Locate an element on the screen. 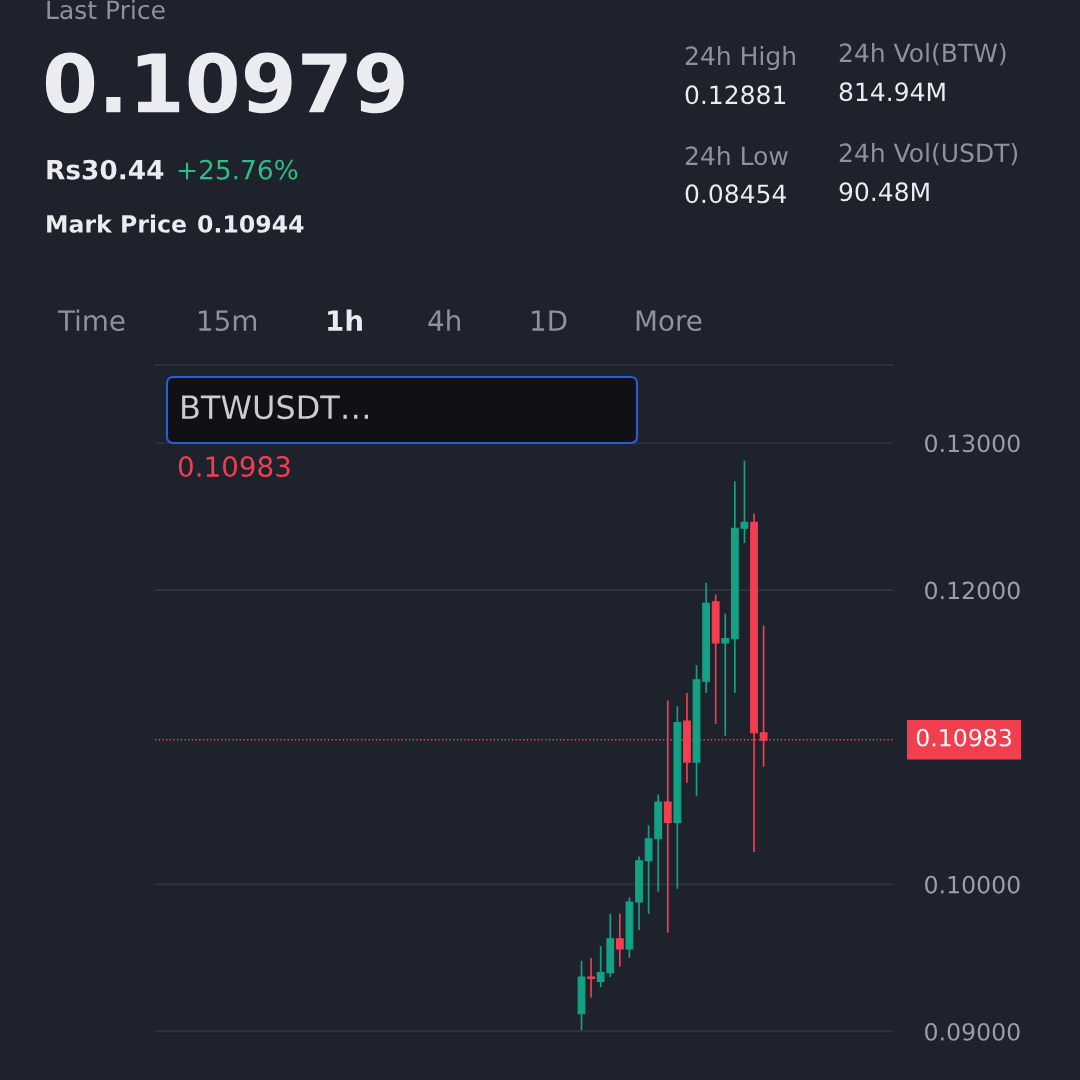  y-tick-label: 0.12000 is located at coordinates (972, 590).